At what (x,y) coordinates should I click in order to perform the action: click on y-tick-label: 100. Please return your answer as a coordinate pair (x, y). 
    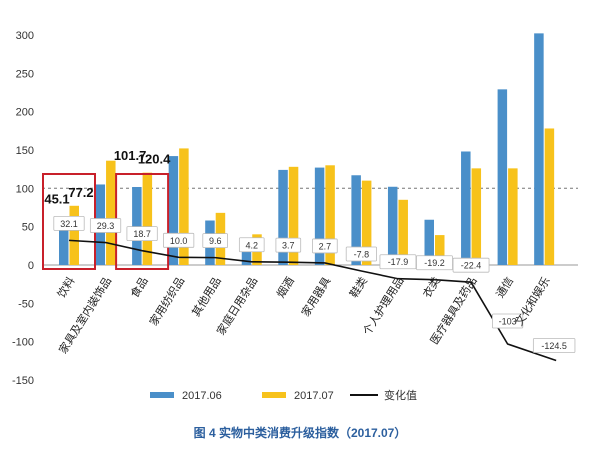
    Looking at the image, I should click on (25, 189).